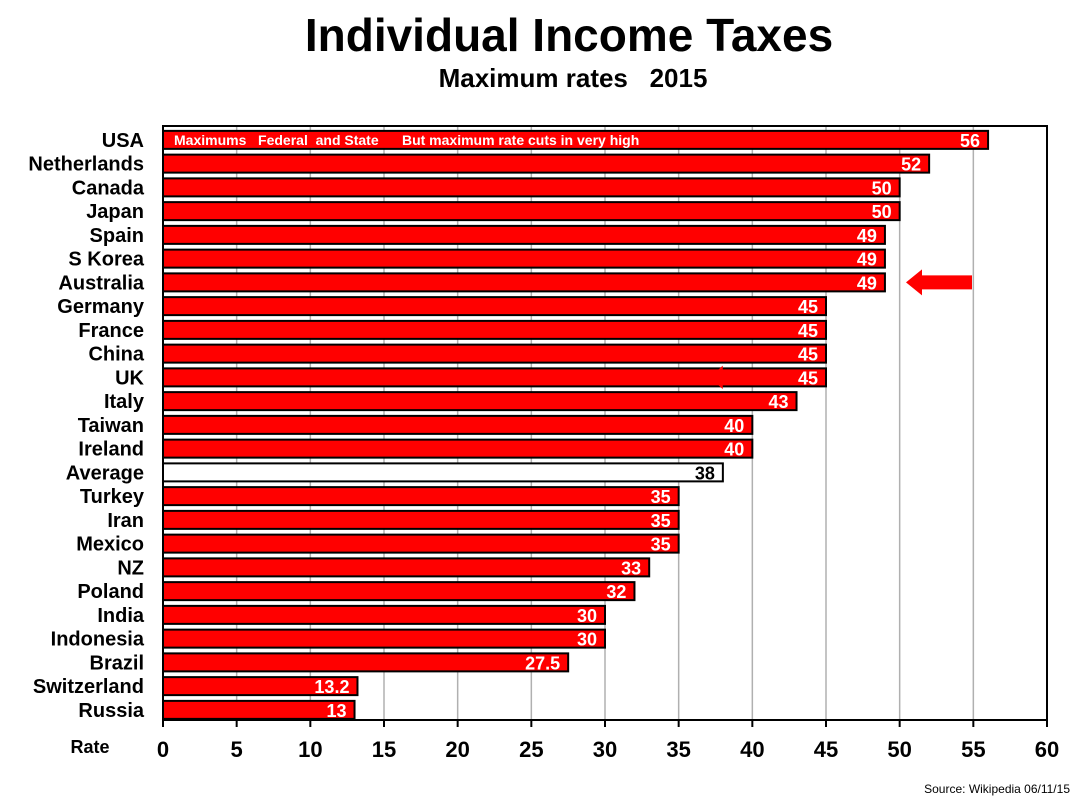 The image size is (1078, 801). I want to click on category-label: Taiwan, so click(111, 426).